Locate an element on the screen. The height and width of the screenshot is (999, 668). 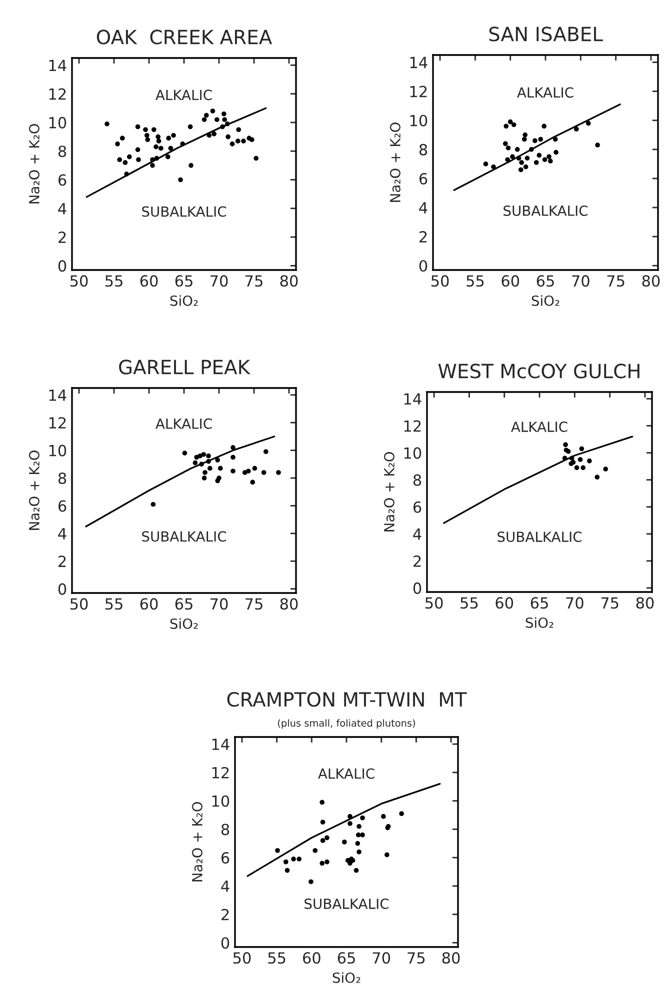
chart-subtitle: (plus small, foliated plutons) is located at coordinates (346, 724).